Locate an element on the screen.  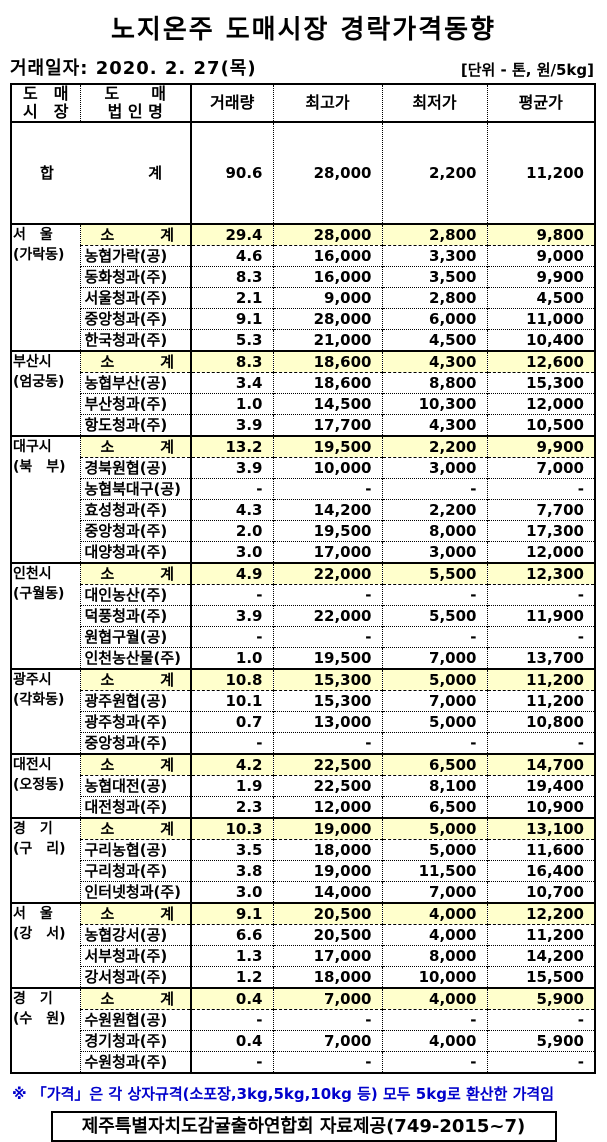
avg-cell: 9,800 is located at coordinates (541, 234).